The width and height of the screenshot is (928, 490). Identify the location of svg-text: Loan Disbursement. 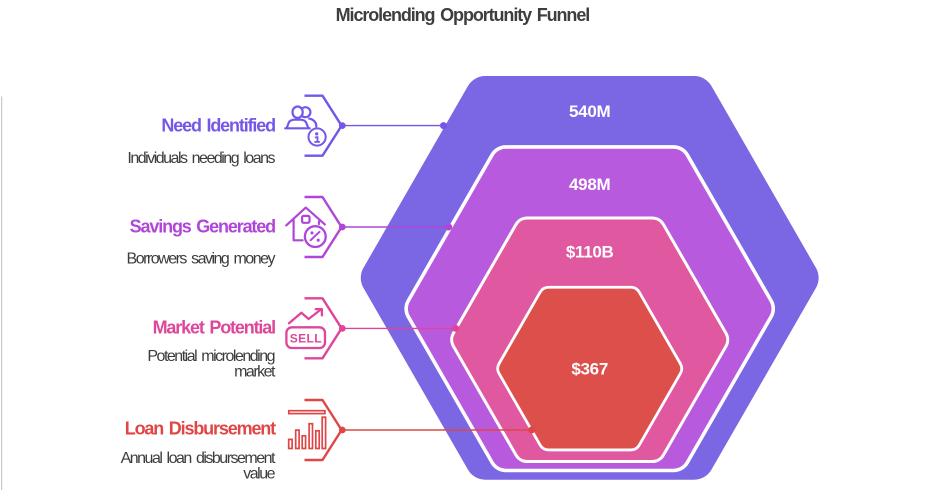
(200, 428).